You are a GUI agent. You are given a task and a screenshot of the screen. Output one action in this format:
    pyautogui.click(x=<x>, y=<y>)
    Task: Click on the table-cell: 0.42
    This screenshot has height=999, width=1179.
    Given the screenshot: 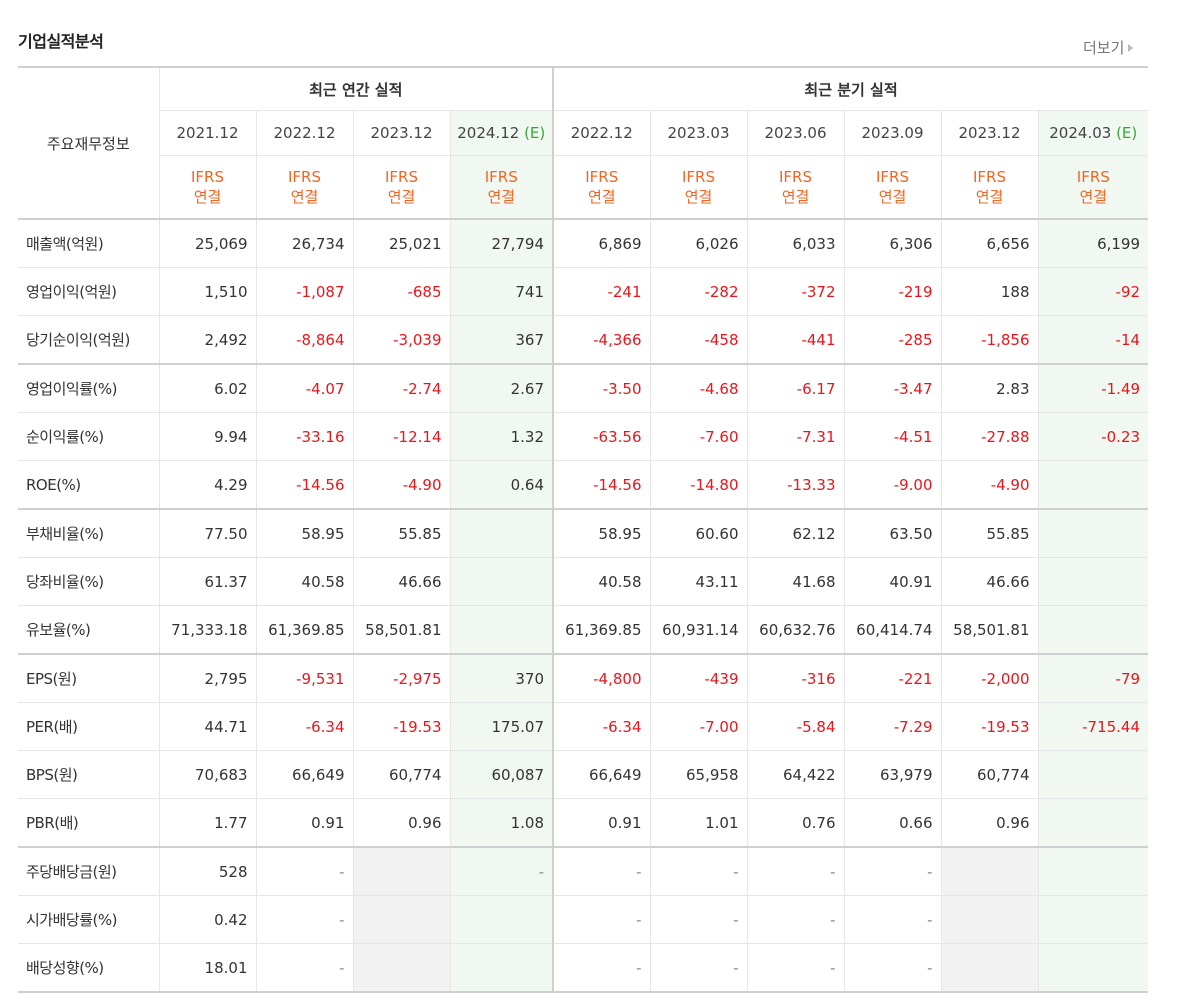 What is the action you would take?
    pyautogui.click(x=207, y=919)
    